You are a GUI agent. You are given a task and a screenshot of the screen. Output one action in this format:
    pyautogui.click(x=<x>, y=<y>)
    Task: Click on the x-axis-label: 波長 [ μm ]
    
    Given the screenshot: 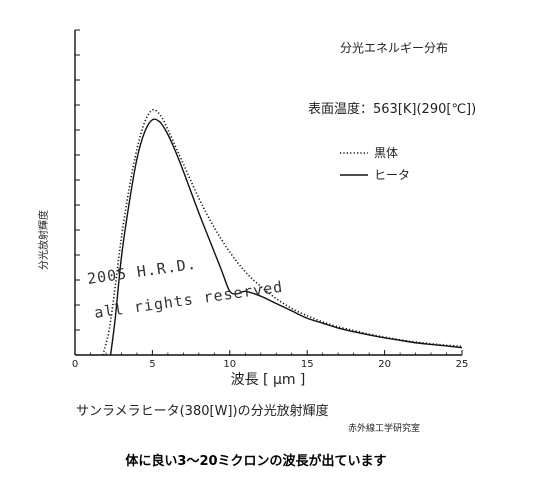 What is the action you would take?
    pyautogui.click(x=268, y=380)
    